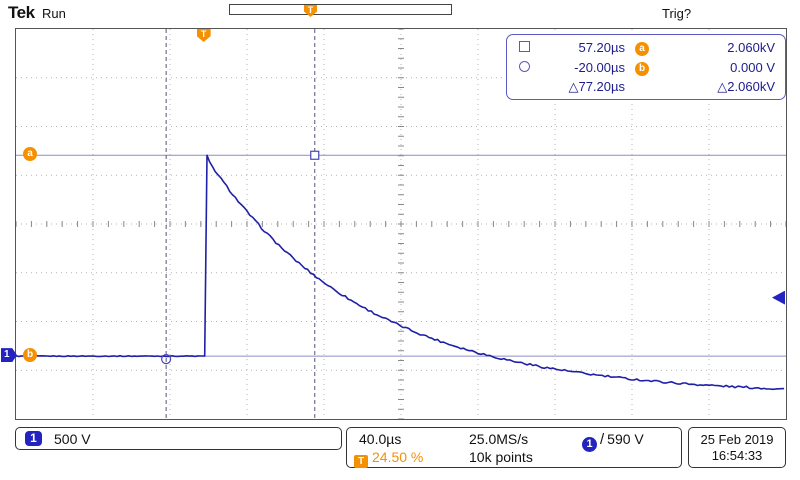 This screenshot has width=800, height=480. I want to click on trigger-record-marker-icon: T, so click(310, 11).